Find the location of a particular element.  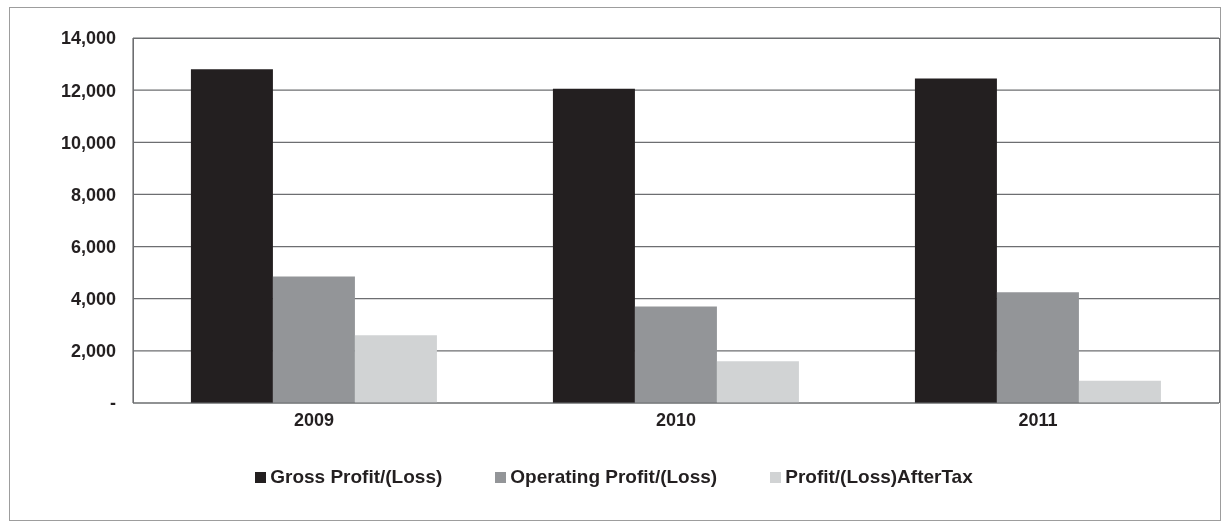

y-tick-label: - is located at coordinates (113, 403).